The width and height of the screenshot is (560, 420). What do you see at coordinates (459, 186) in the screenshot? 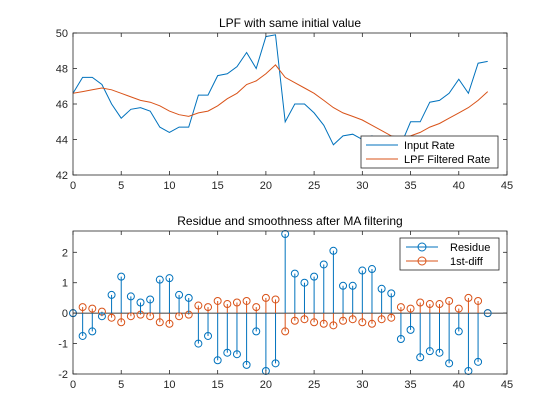
I see `x-tick-label: 40` at bounding box center [459, 186].